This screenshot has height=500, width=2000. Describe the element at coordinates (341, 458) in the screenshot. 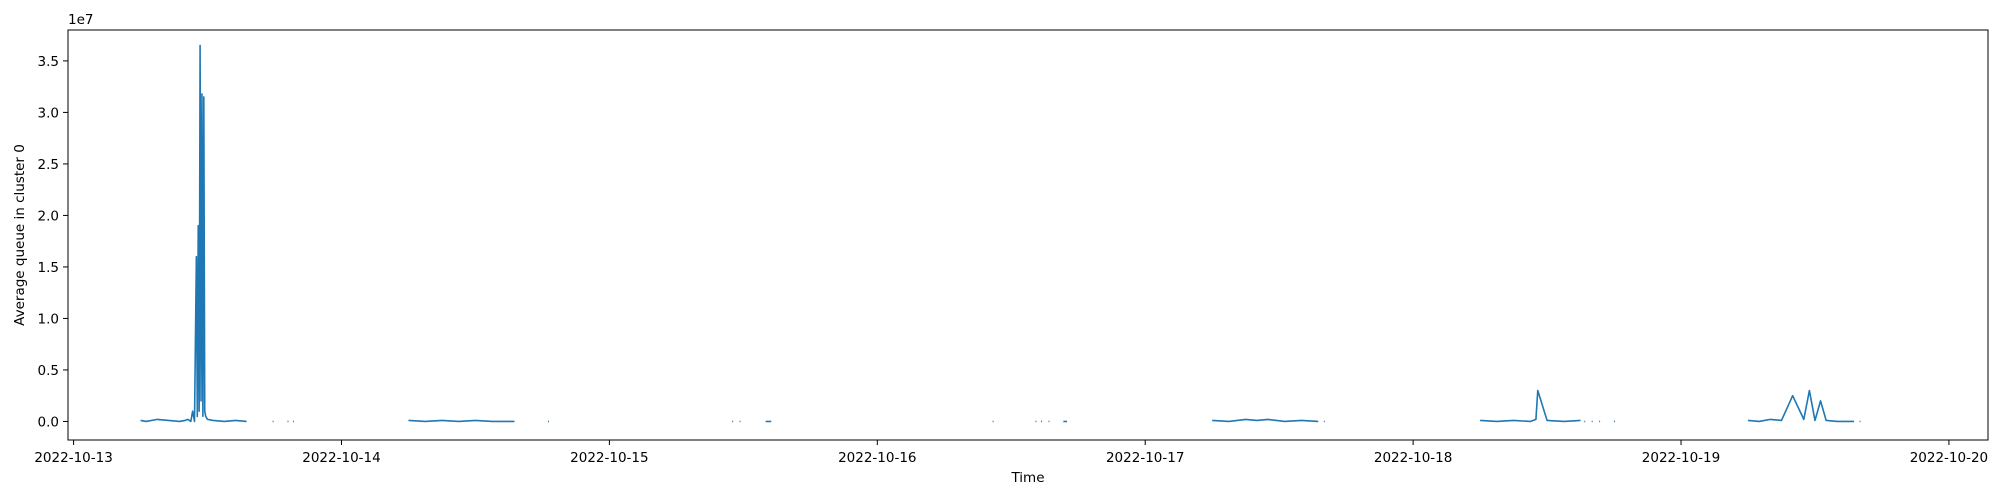

I see `x-tick-label: 2022-10-14` at that location.